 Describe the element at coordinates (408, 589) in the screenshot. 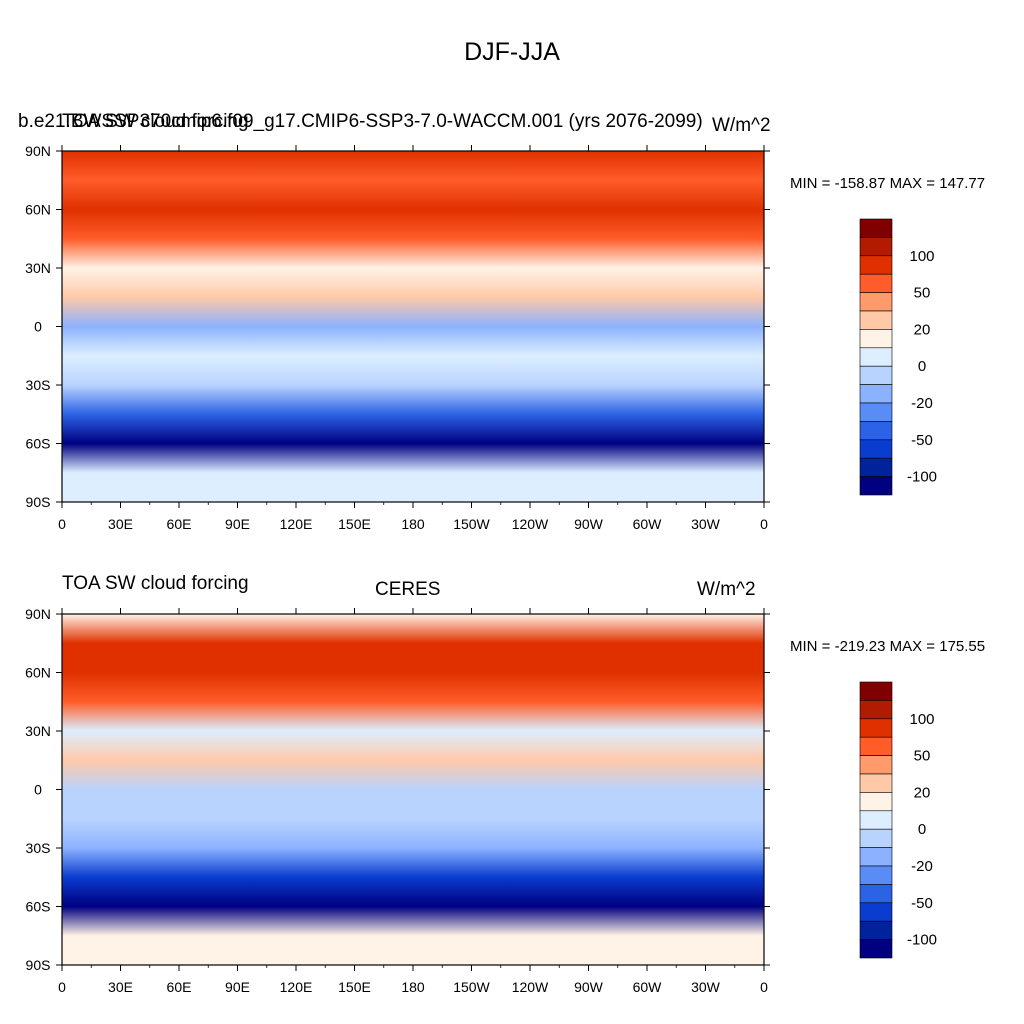

I see `panel2-title-center: CERES` at that location.